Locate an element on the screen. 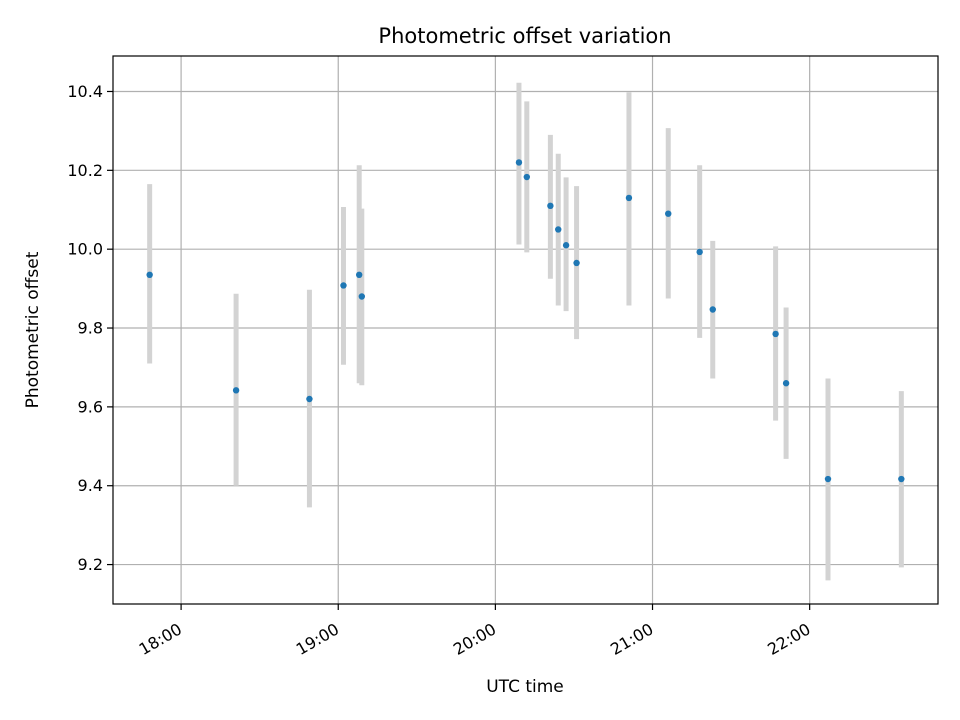  y-tick-label: 10.2 is located at coordinates (85, 170).